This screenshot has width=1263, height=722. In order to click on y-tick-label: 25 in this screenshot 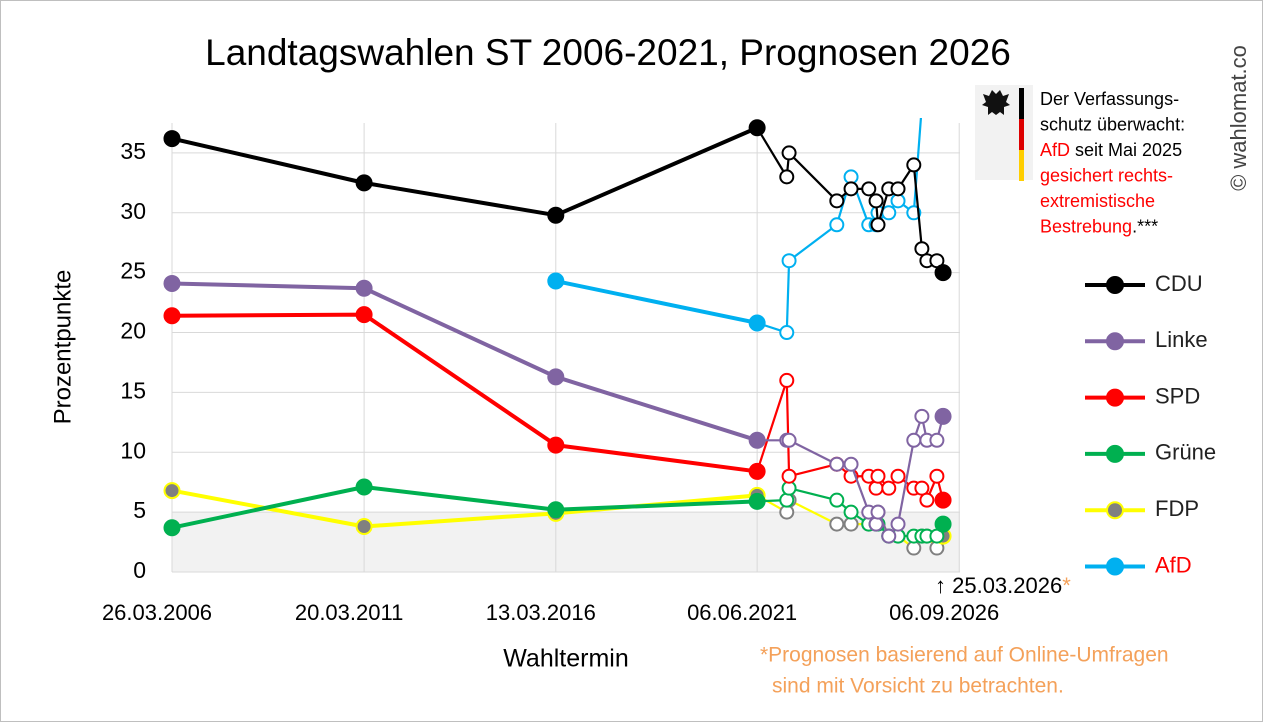, I will do `click(133, 271)`.